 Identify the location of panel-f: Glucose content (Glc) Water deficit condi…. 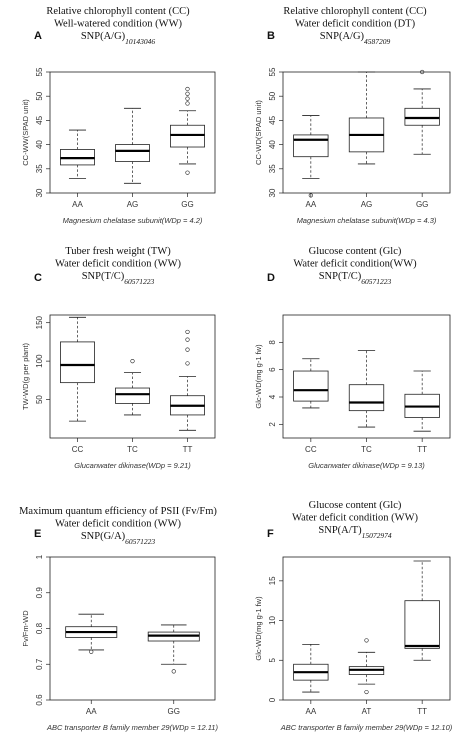
(353, 616).